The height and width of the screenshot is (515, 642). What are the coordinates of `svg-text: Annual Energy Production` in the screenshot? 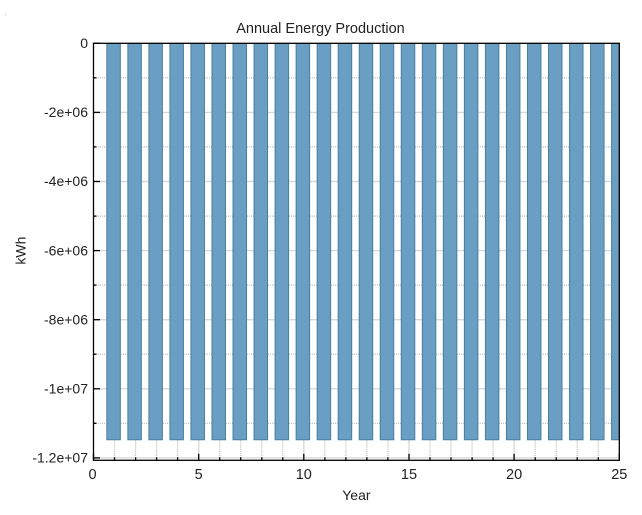 It's located at (320, 29).